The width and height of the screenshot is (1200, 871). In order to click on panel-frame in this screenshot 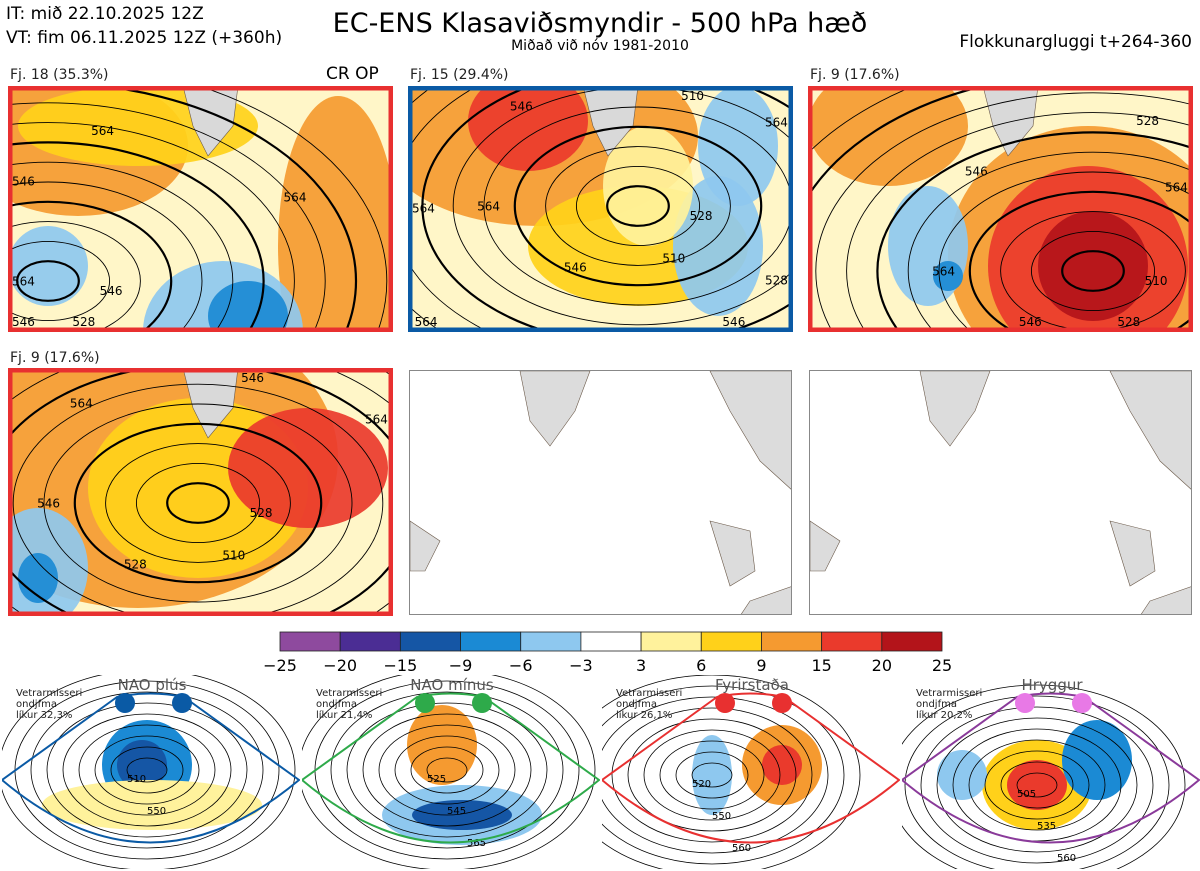, I will do `click(200, 492)`.